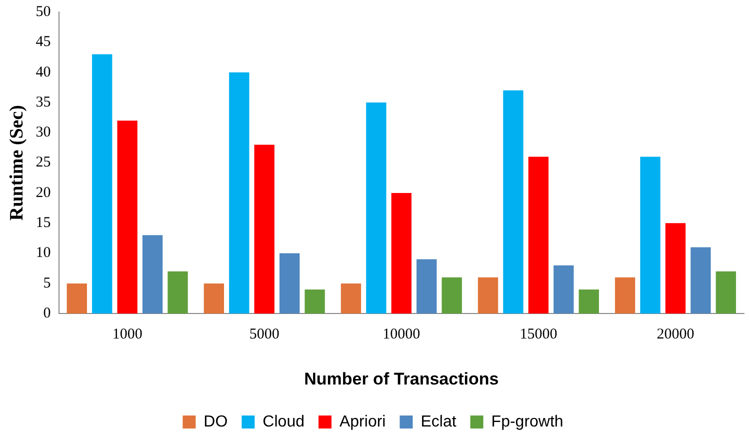 The image size is (750, 444). Describe the element at coordinates (539, 334) in the screenshot. I see `x-tick-label: 15000` at that location.